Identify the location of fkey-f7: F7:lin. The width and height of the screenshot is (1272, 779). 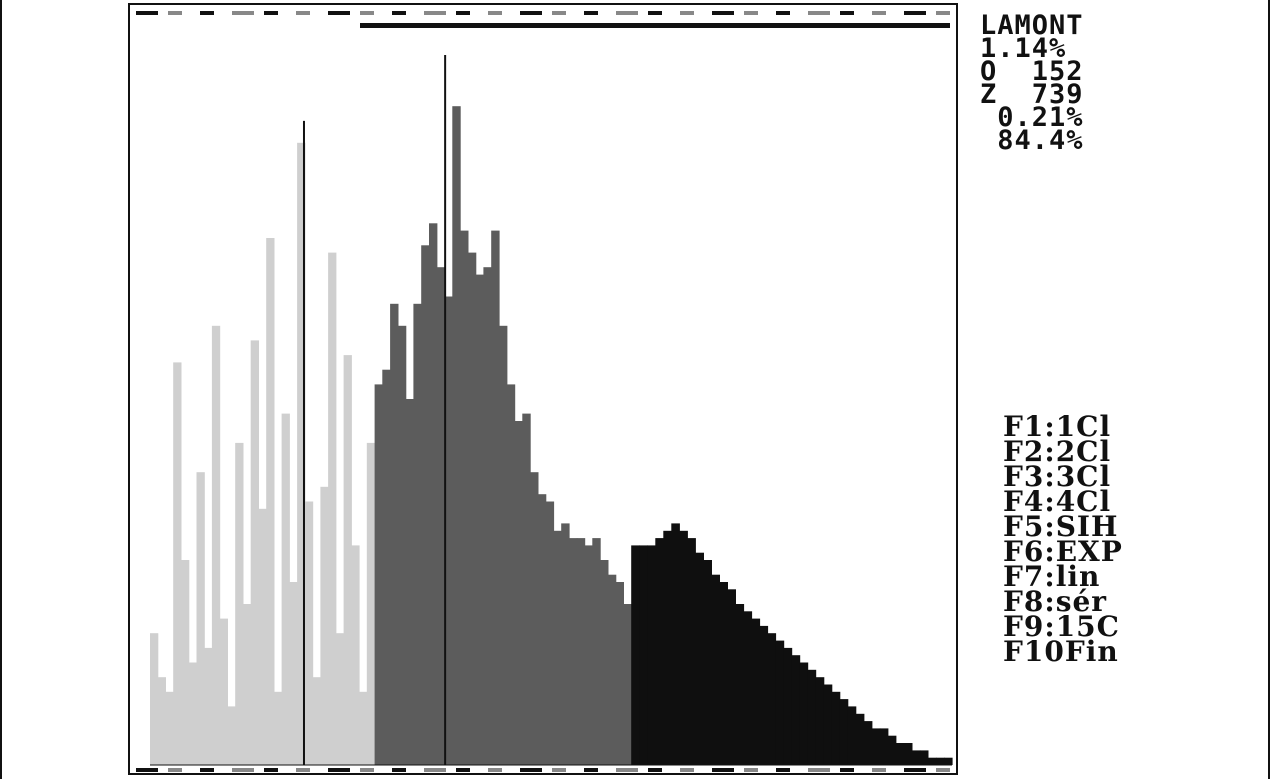
(1052, 576).